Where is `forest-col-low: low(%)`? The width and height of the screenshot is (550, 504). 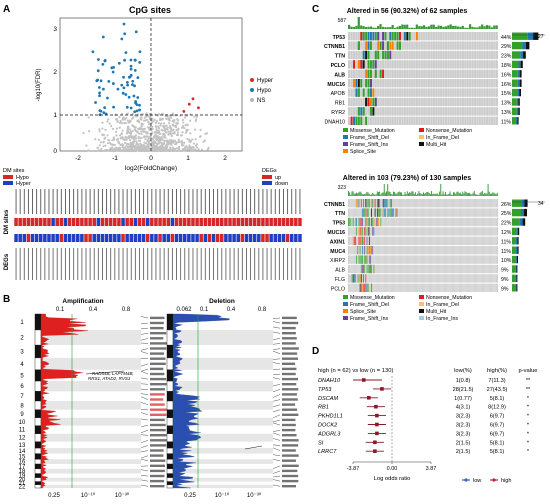
forest-col-low: low(%) is located at coordinates (463, 371).